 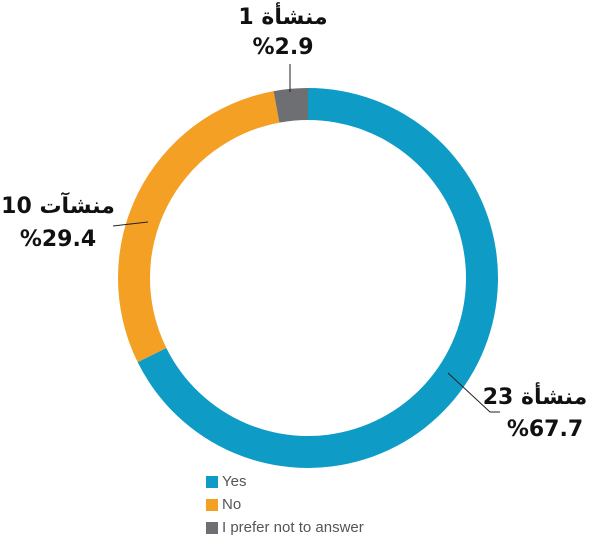 What do you see at coordinates (58, 205) in the screenshot?
I see `count-label: 10 منشآت` at bounding box center [58, 205].